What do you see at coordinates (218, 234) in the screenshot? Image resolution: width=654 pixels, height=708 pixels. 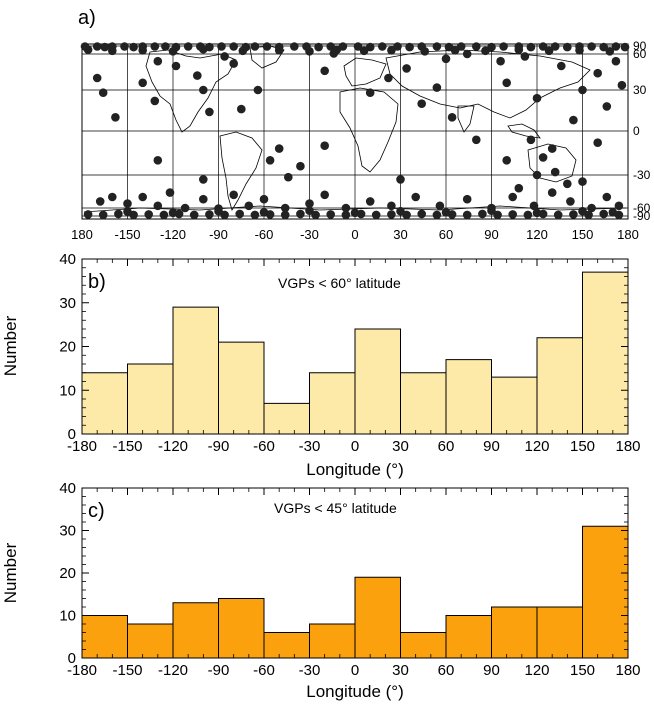 I see `map-x-tick-label: -90` at bounding box center [218, 234].